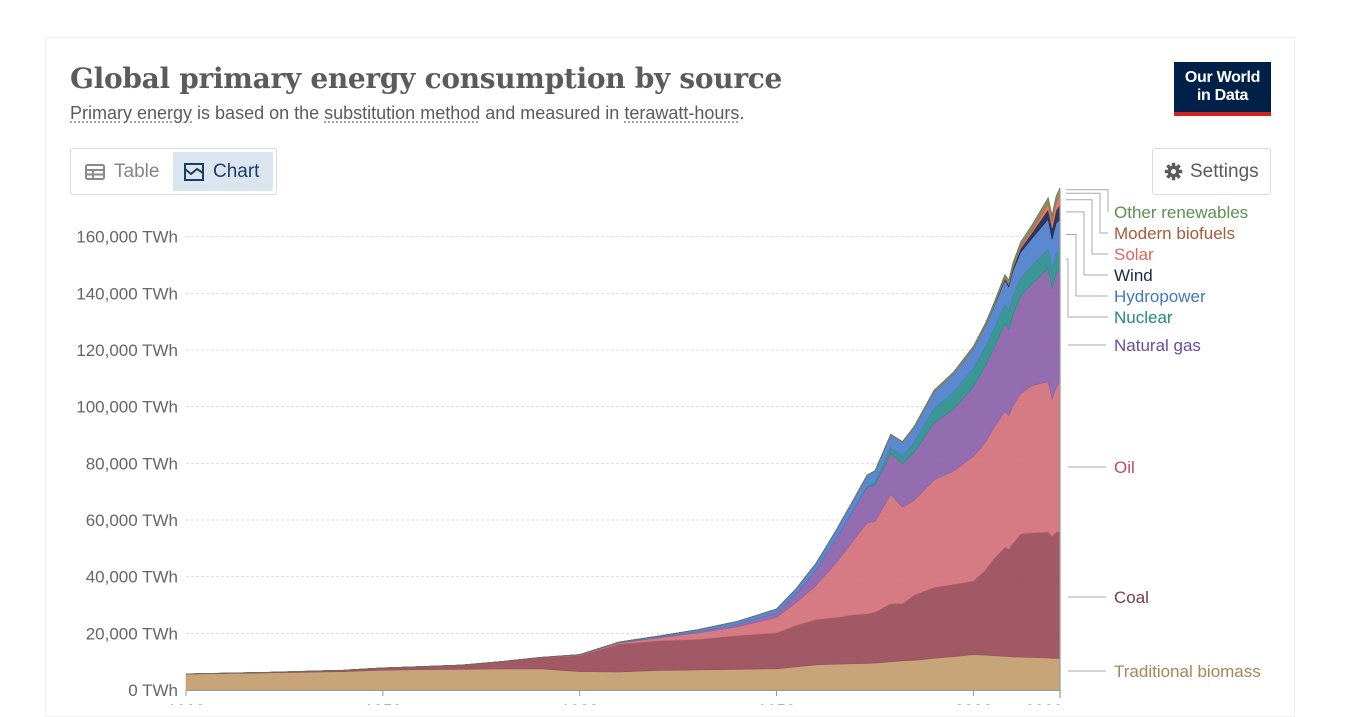  I want to click on x-tick-label: 2000, so click(973, 703).